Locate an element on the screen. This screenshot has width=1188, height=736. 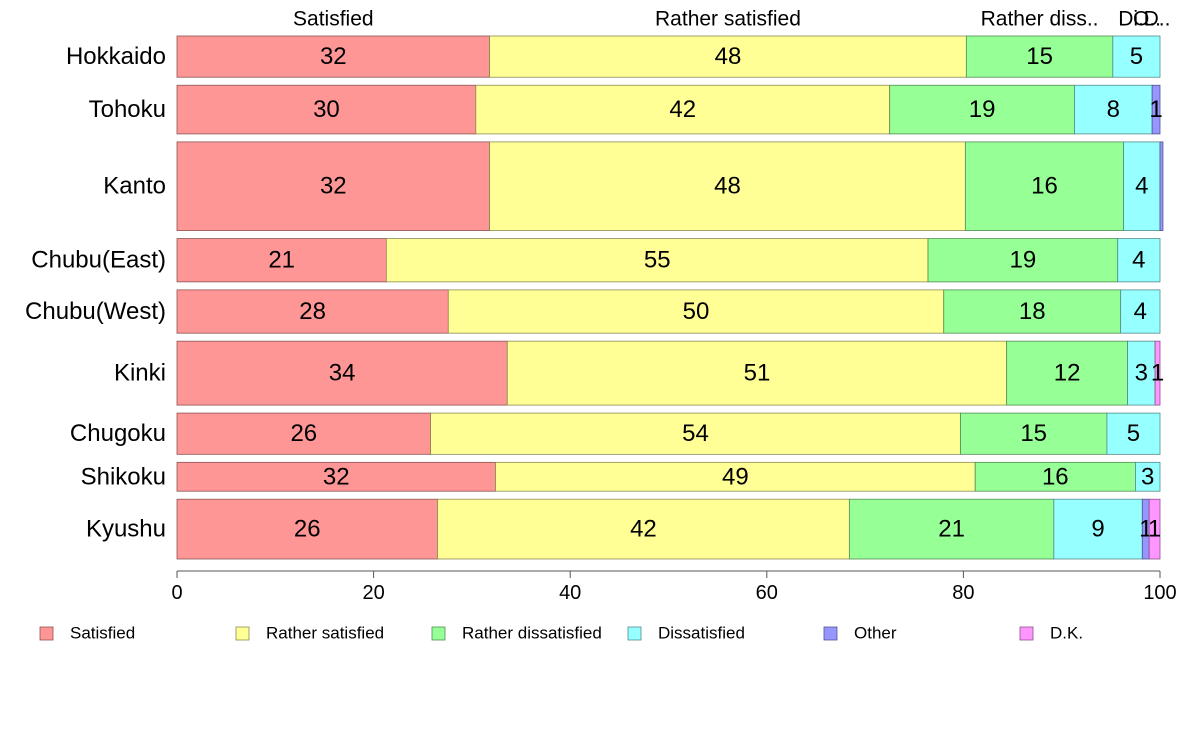
legend-label: Satisfied is located at coordinates (102, 633).